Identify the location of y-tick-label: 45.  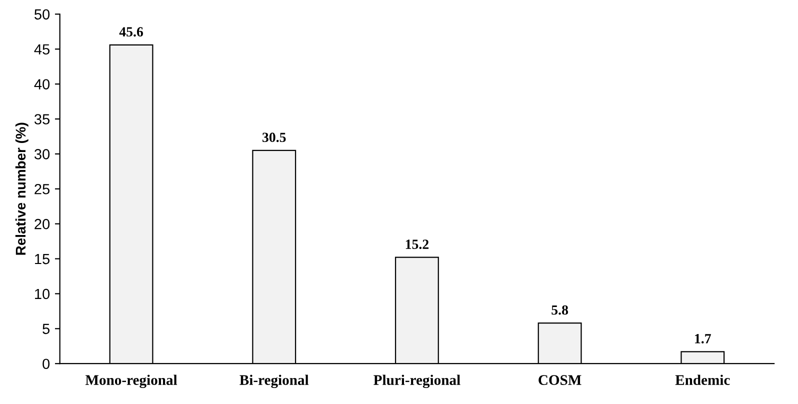
(42, 49).